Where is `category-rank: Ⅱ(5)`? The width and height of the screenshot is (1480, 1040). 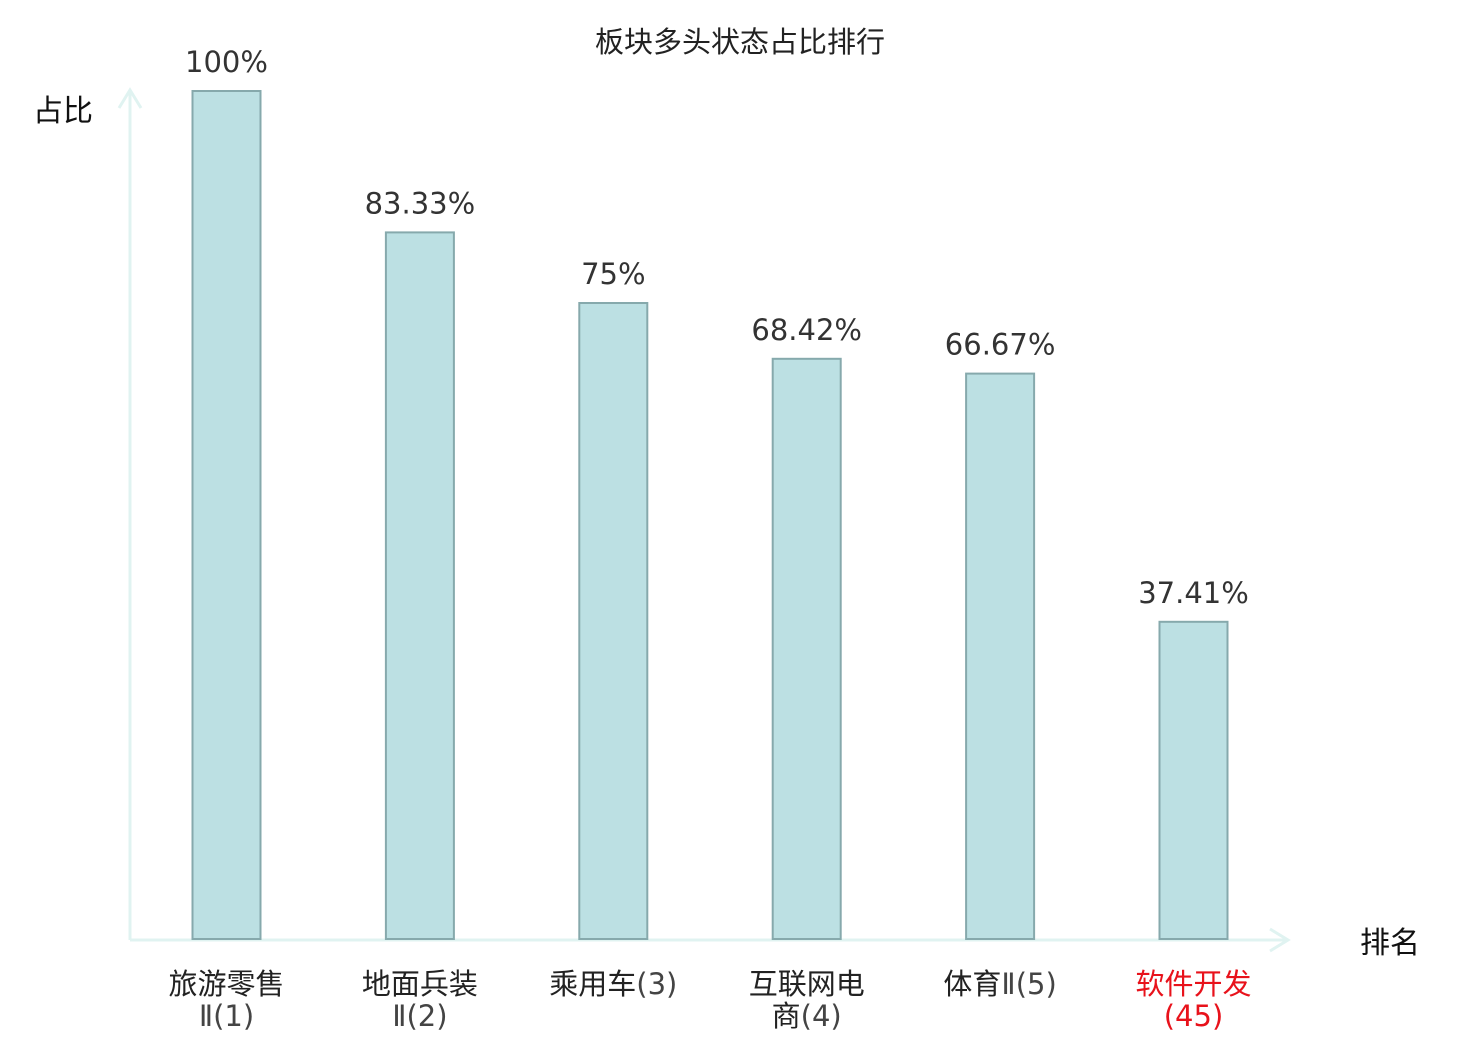 category-rank: Ⅱ(5) is located at coordinates (1028, 984).